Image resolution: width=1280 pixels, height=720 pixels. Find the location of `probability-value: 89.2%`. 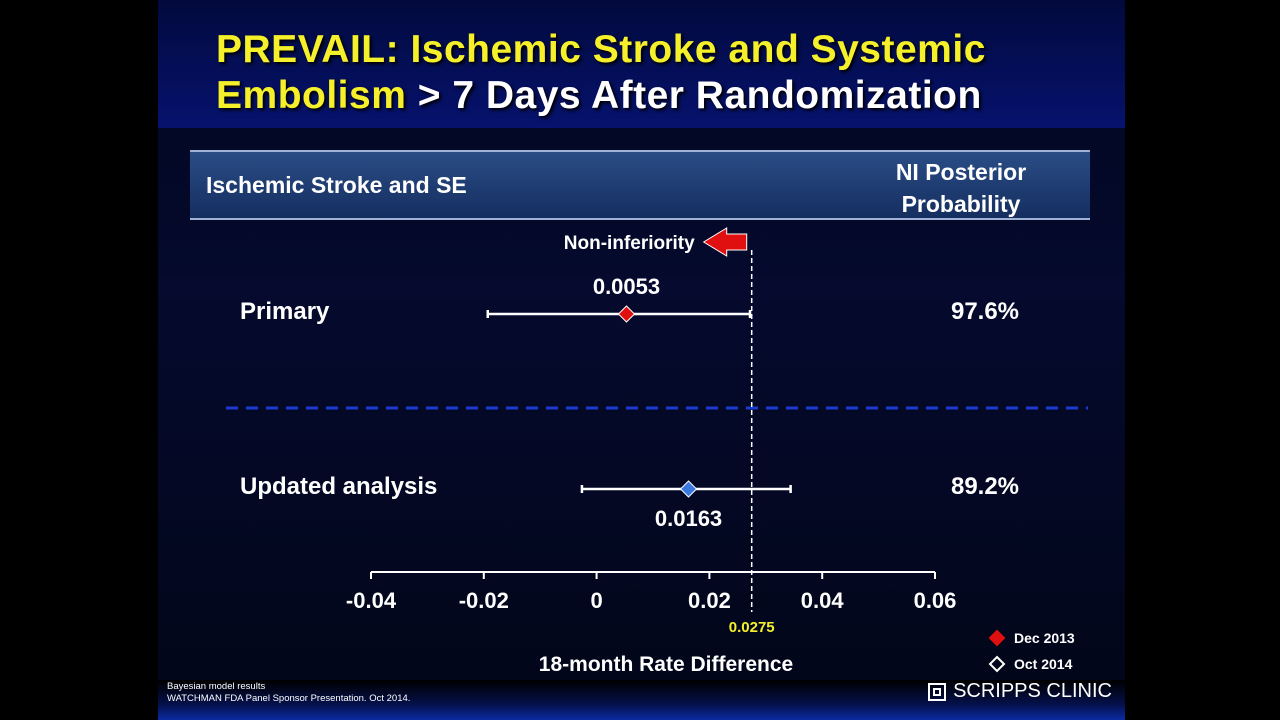

probability-value: 89.2% is located at coordinates (985, 486).